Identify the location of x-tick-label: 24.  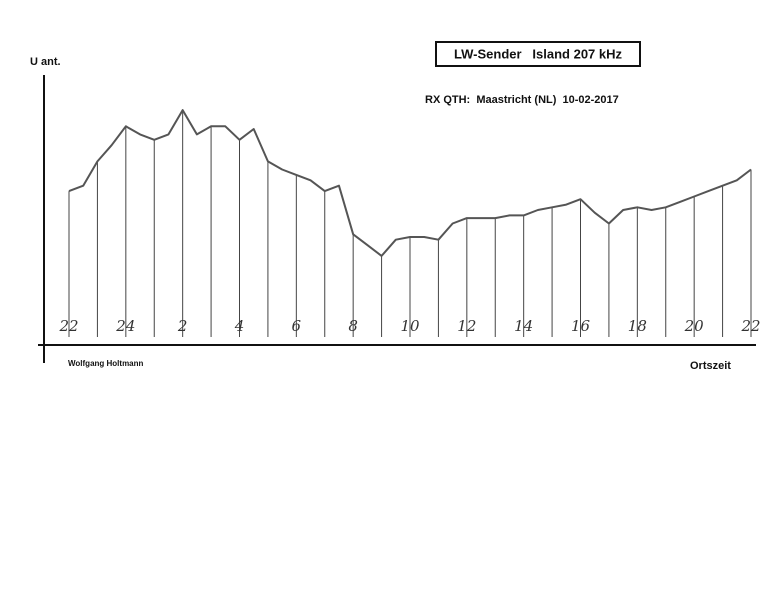
(125, 326).